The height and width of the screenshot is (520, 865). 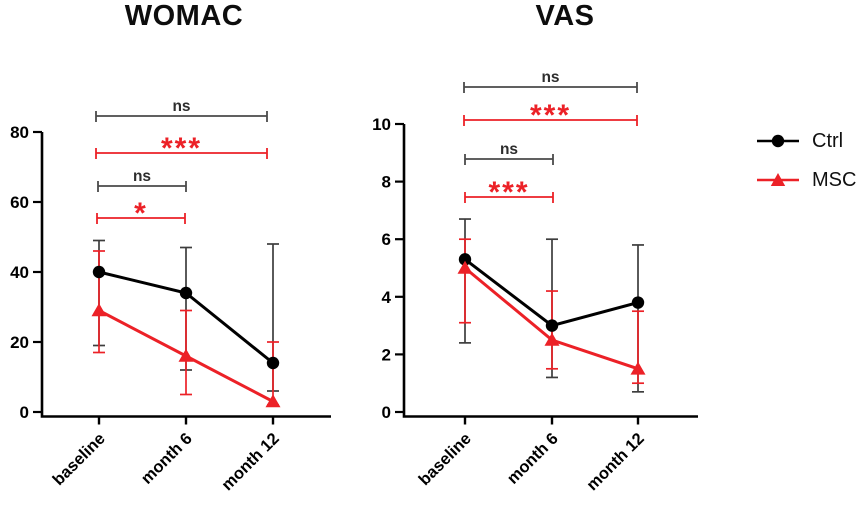 I want to click on y-tick-label: 2, so click(x=386, y=354).